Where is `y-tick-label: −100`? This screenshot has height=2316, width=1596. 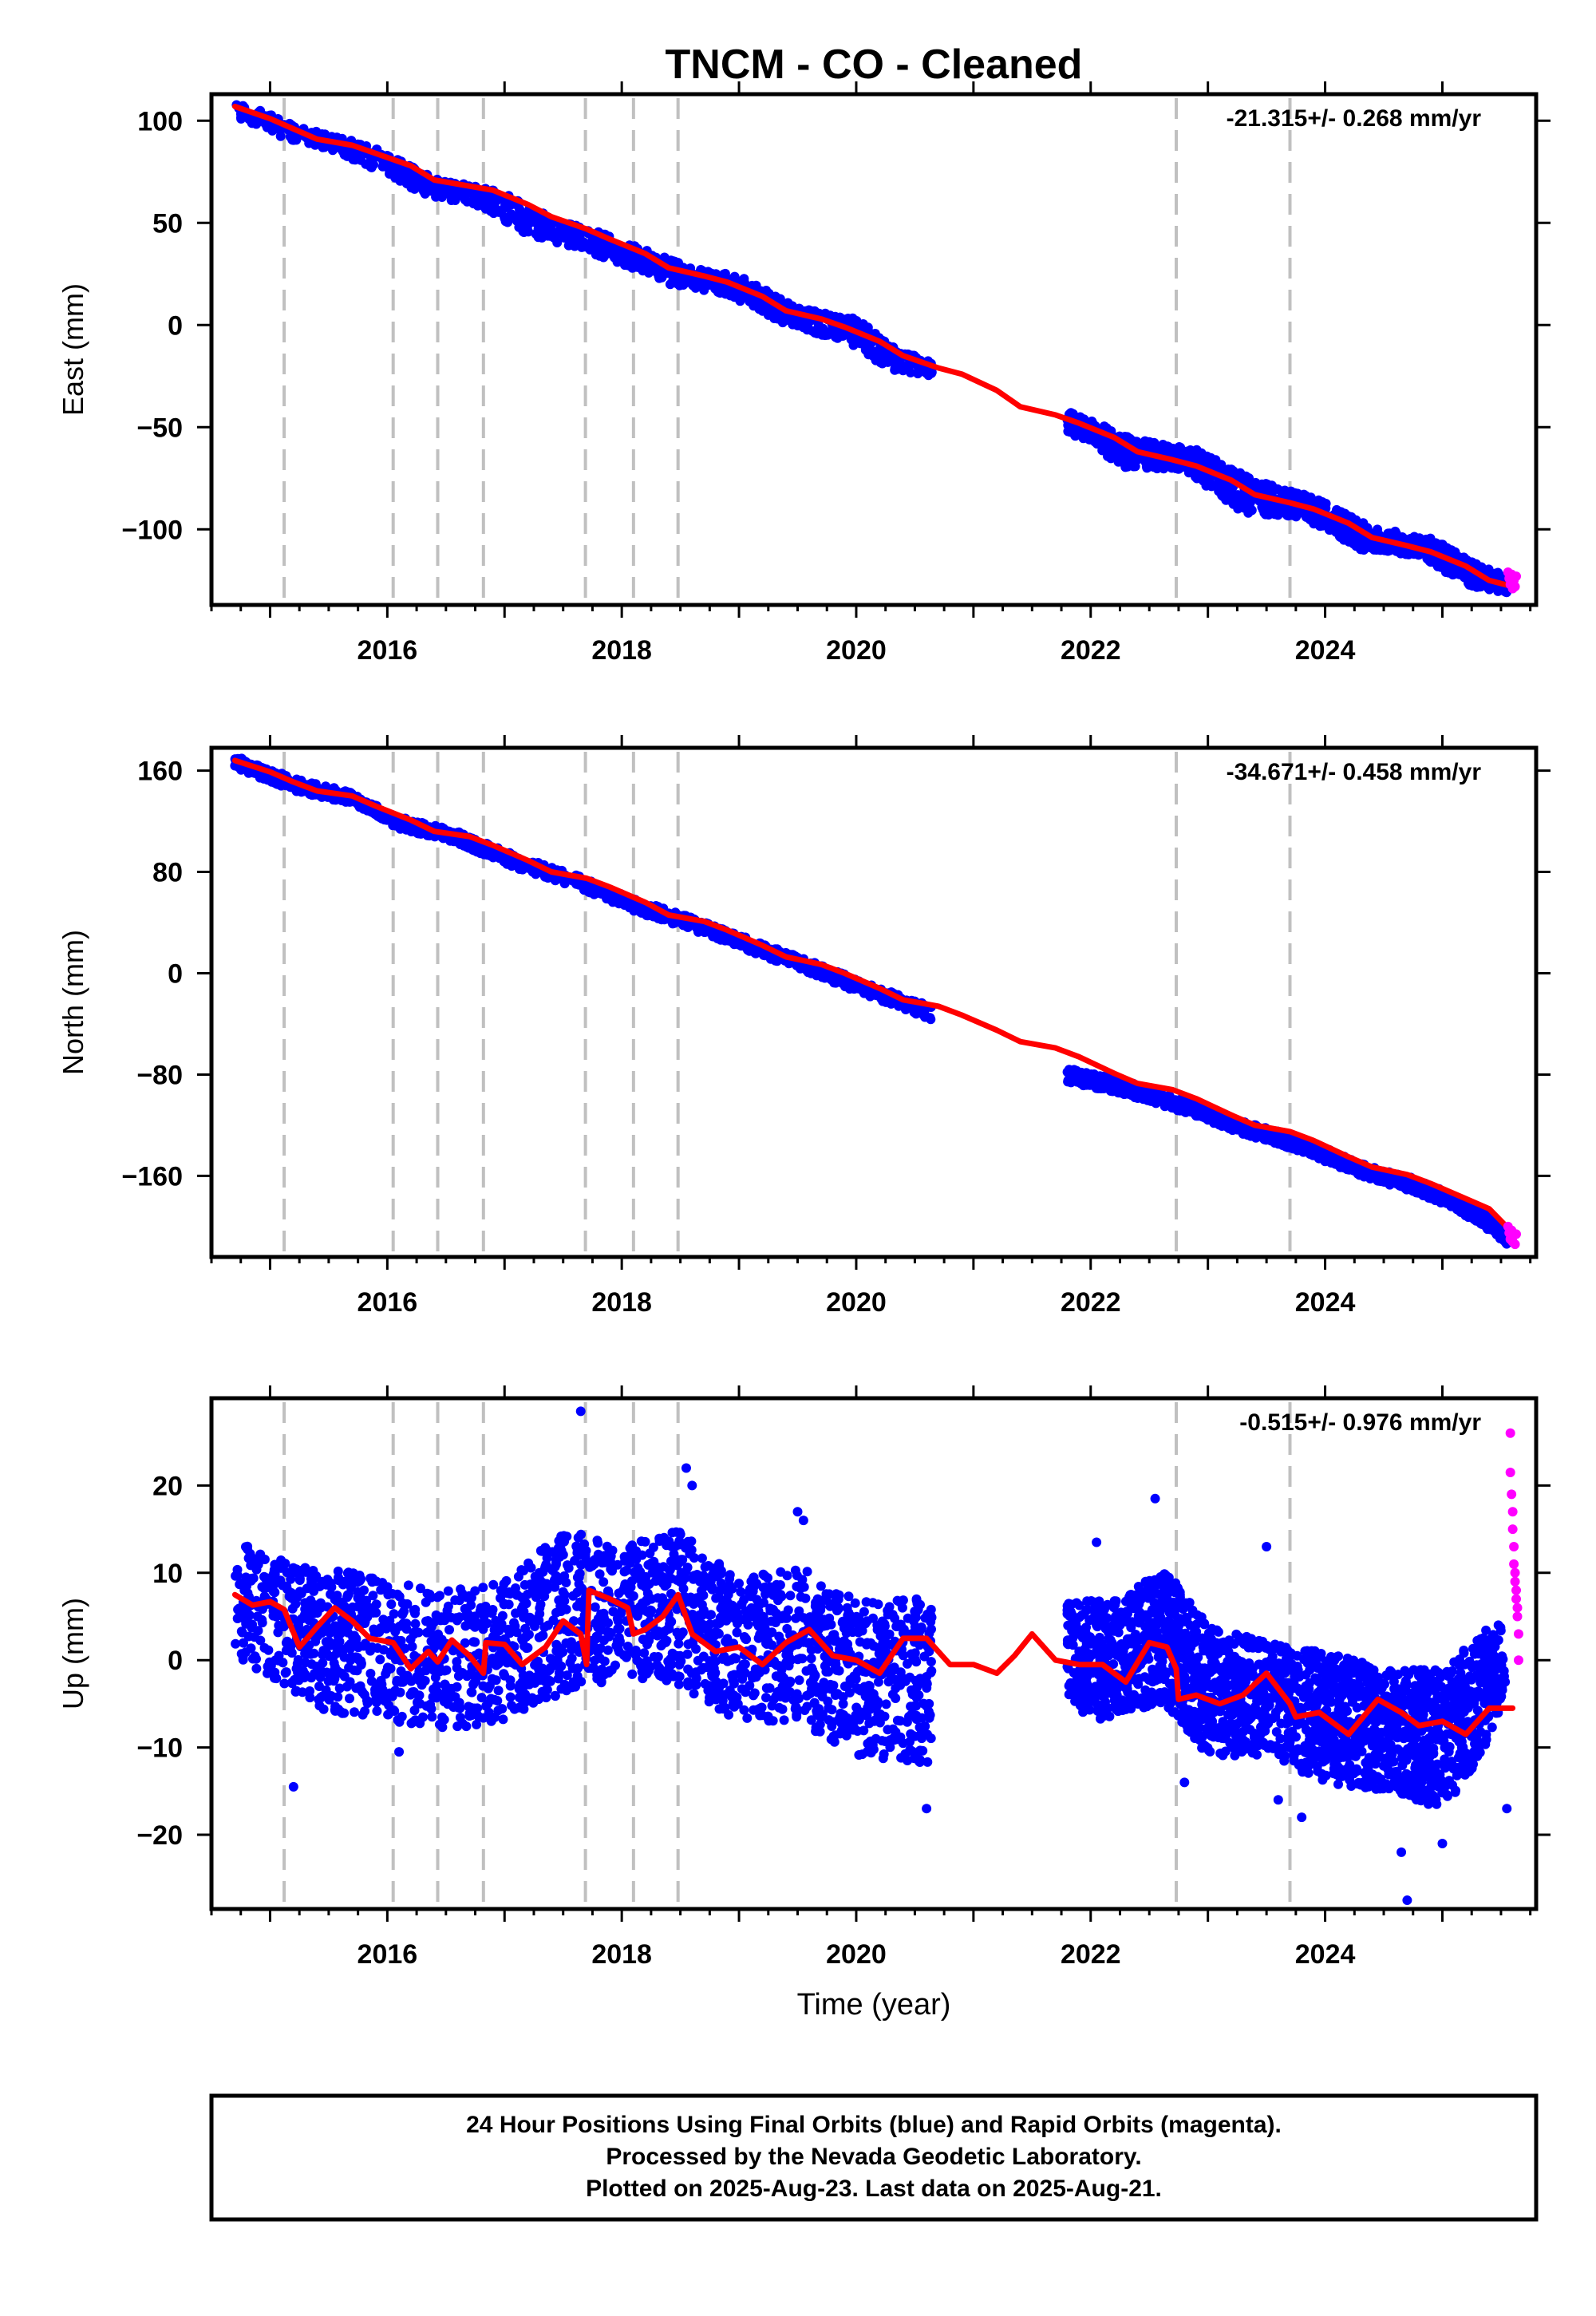 y-tick-label: −100 is located at coordinates (152, 530).